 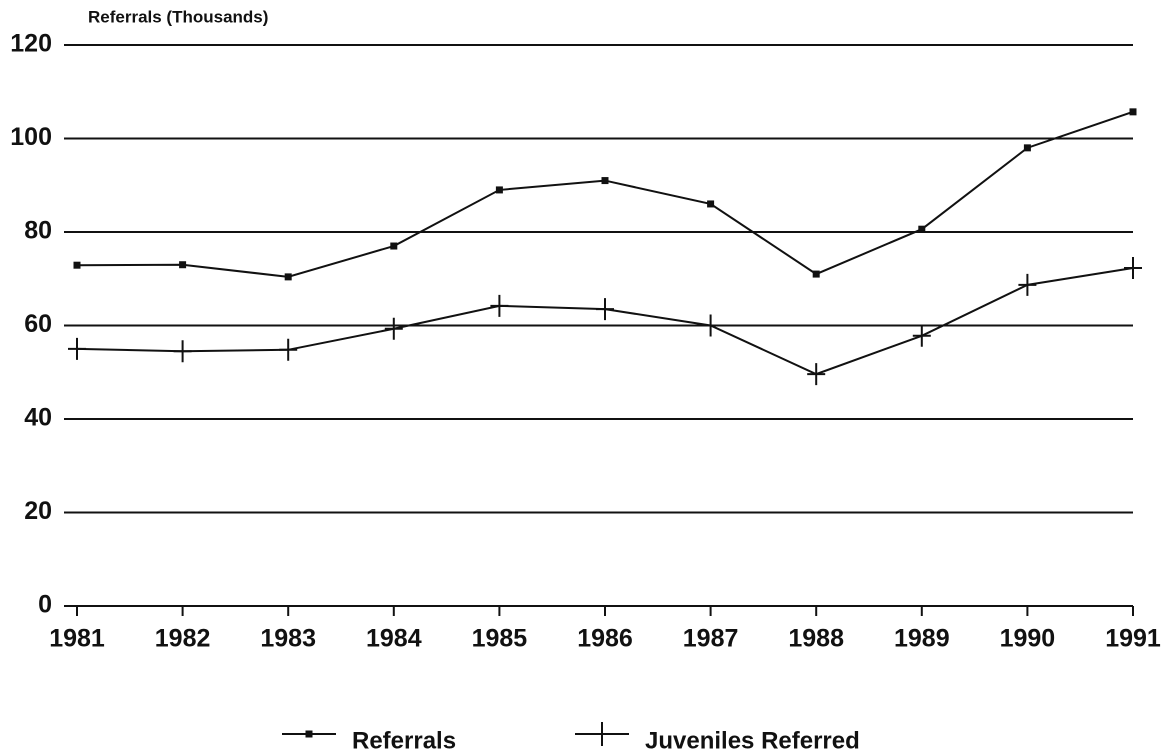 I want to click on legend-marker, so click(x=309, y=734).